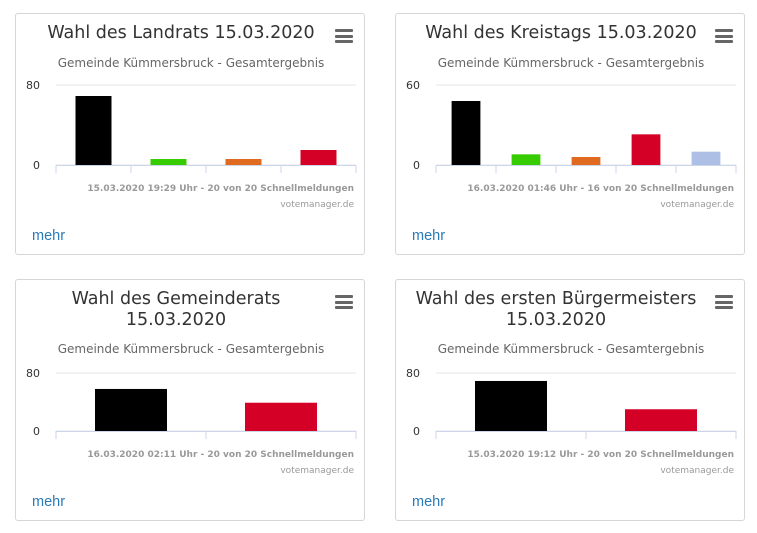 The height and width of the screenshot is (533, 757). Describe the element at coordinates (191, 403) in the screenshot. I see `chart-svg-gemeinderat: 0 80` at that location.